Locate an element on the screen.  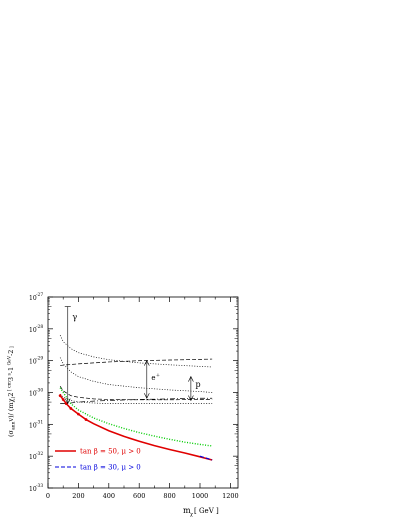
legend-label-0: tan β = 50, μ > 0 is located at coordinates (110, 452).